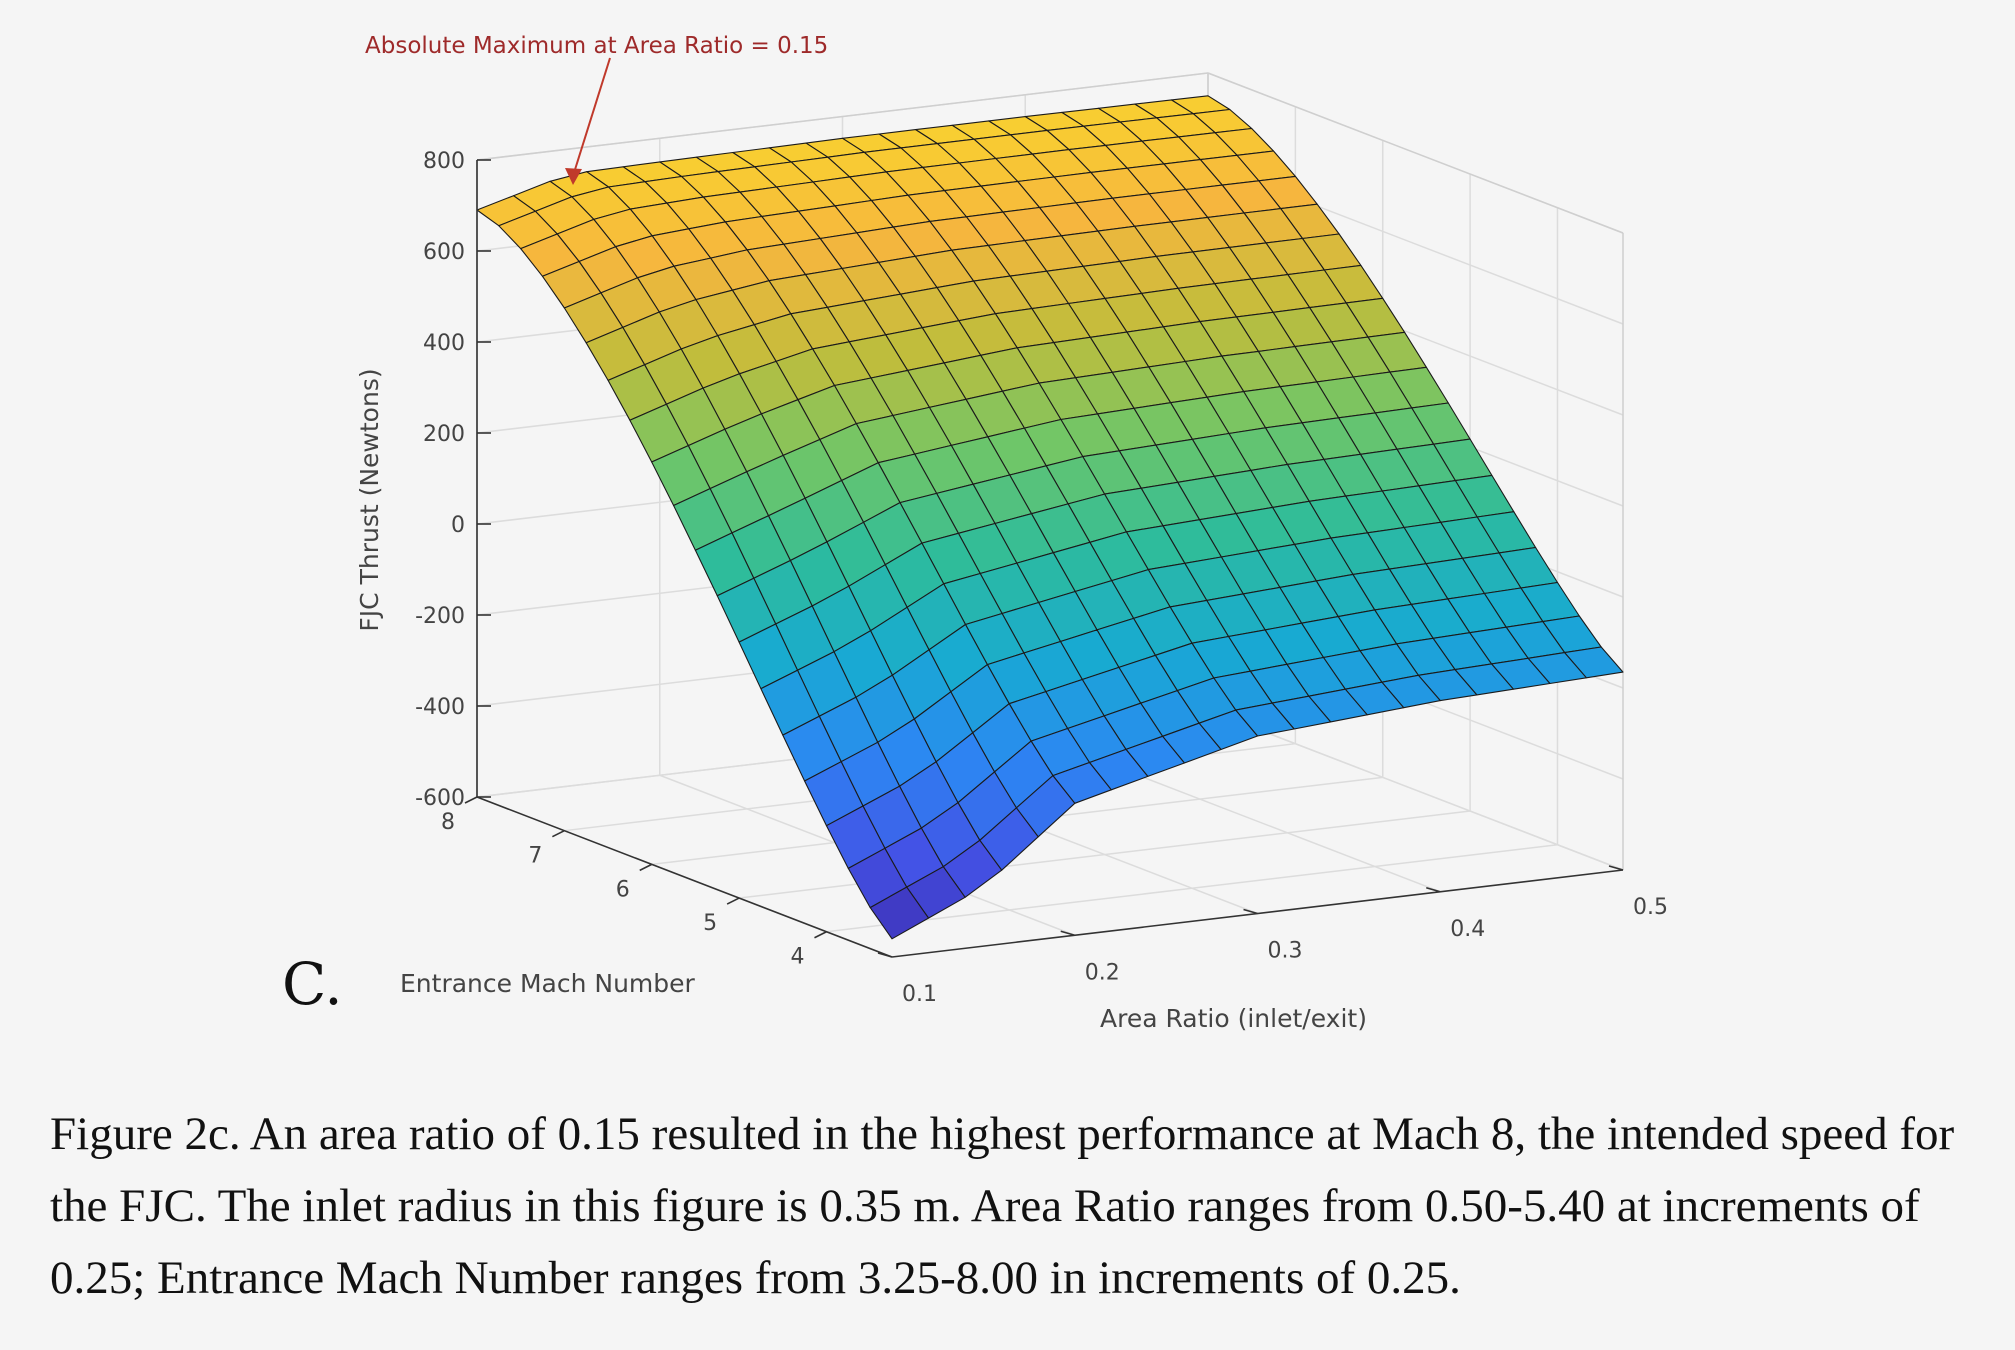 The width and height of the screenshot is (2015, 1350). What do you see at coordinates (1233, 1018) in the screenshot?
I see `x-axis-label: Area Ratio (inlet/exit)` at bounding box center [1233, 1018].